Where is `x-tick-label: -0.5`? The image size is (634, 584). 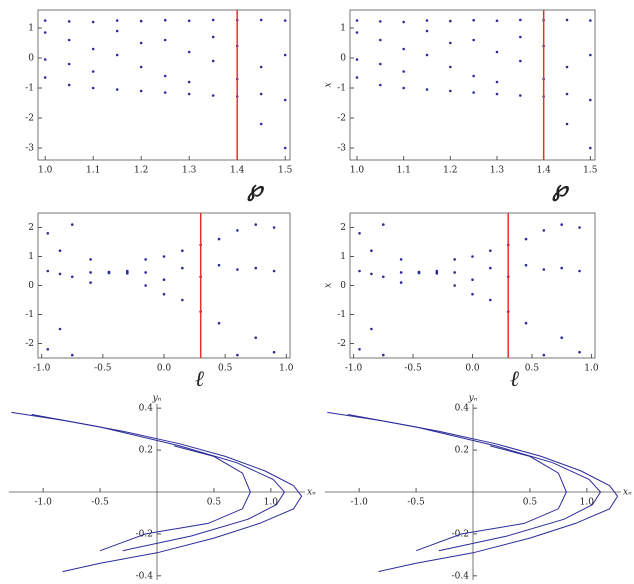 x-tick-label: -0.5 is located at coordinates (103, 369).